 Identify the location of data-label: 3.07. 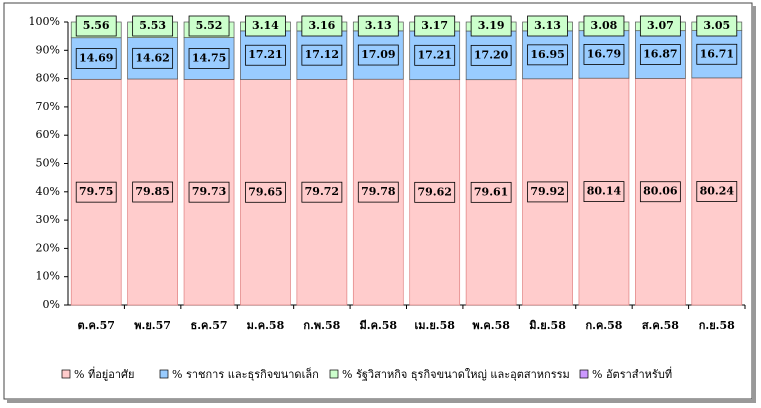
(660, 25).